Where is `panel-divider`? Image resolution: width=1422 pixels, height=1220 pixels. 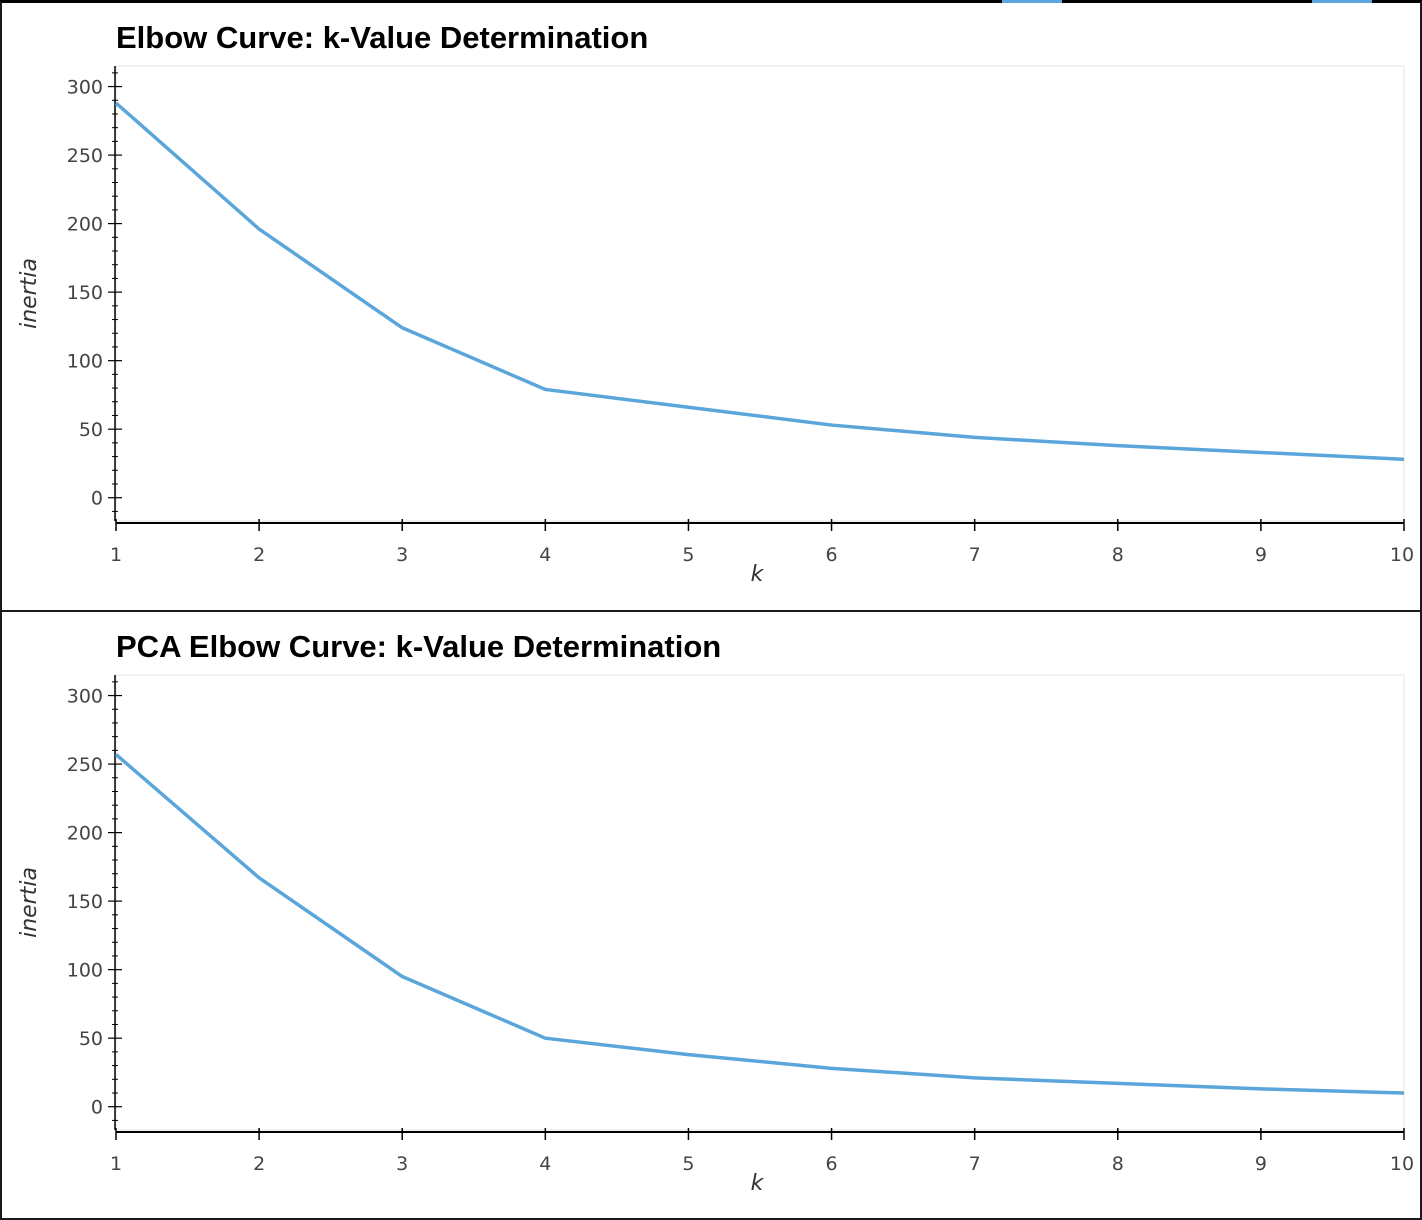 panel-divider is located at coordinates (711, 611).